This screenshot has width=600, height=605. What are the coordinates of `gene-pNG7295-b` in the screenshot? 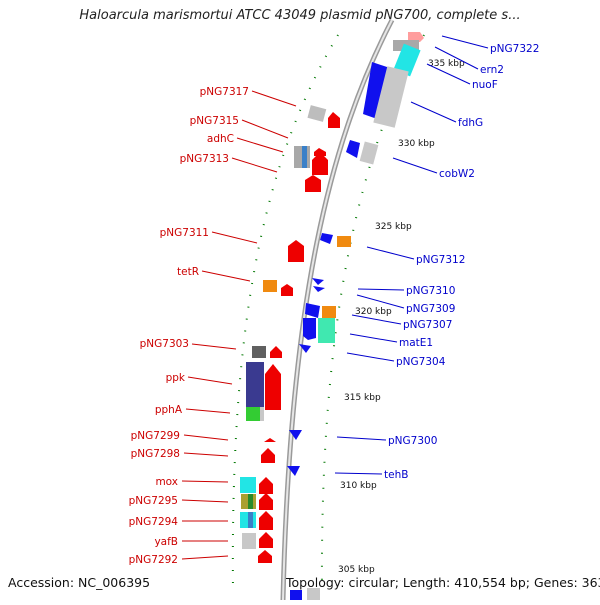 It's located at (250, 501).